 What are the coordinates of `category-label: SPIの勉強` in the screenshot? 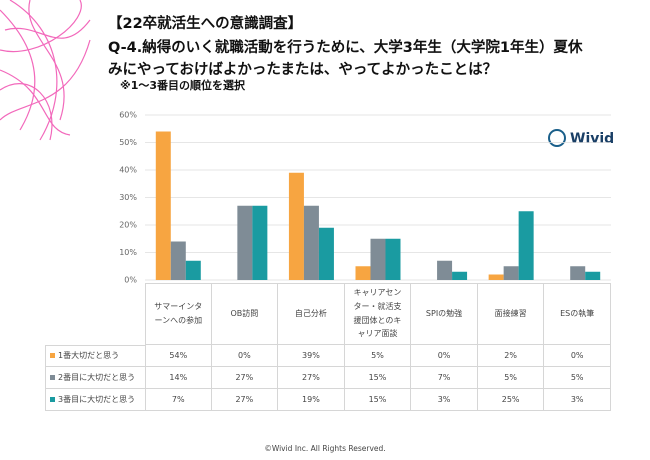 It's located at (444, 314).